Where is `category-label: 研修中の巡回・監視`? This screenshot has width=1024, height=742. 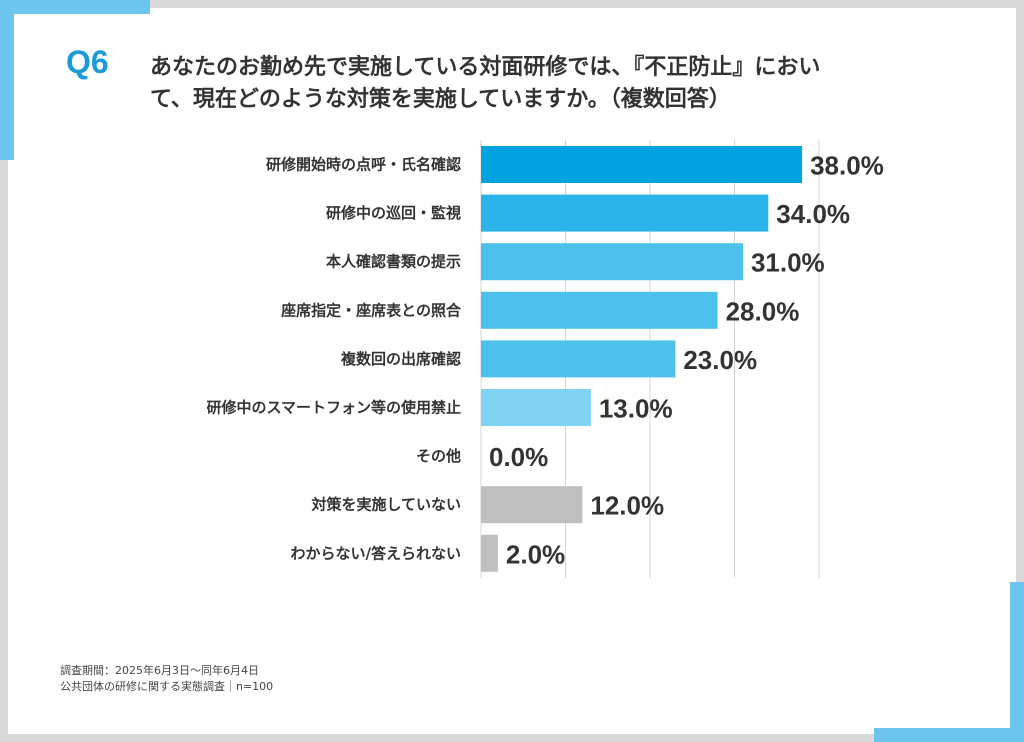
category-label: 研修中の巡回・監視 is located at coordinates (393, 213).